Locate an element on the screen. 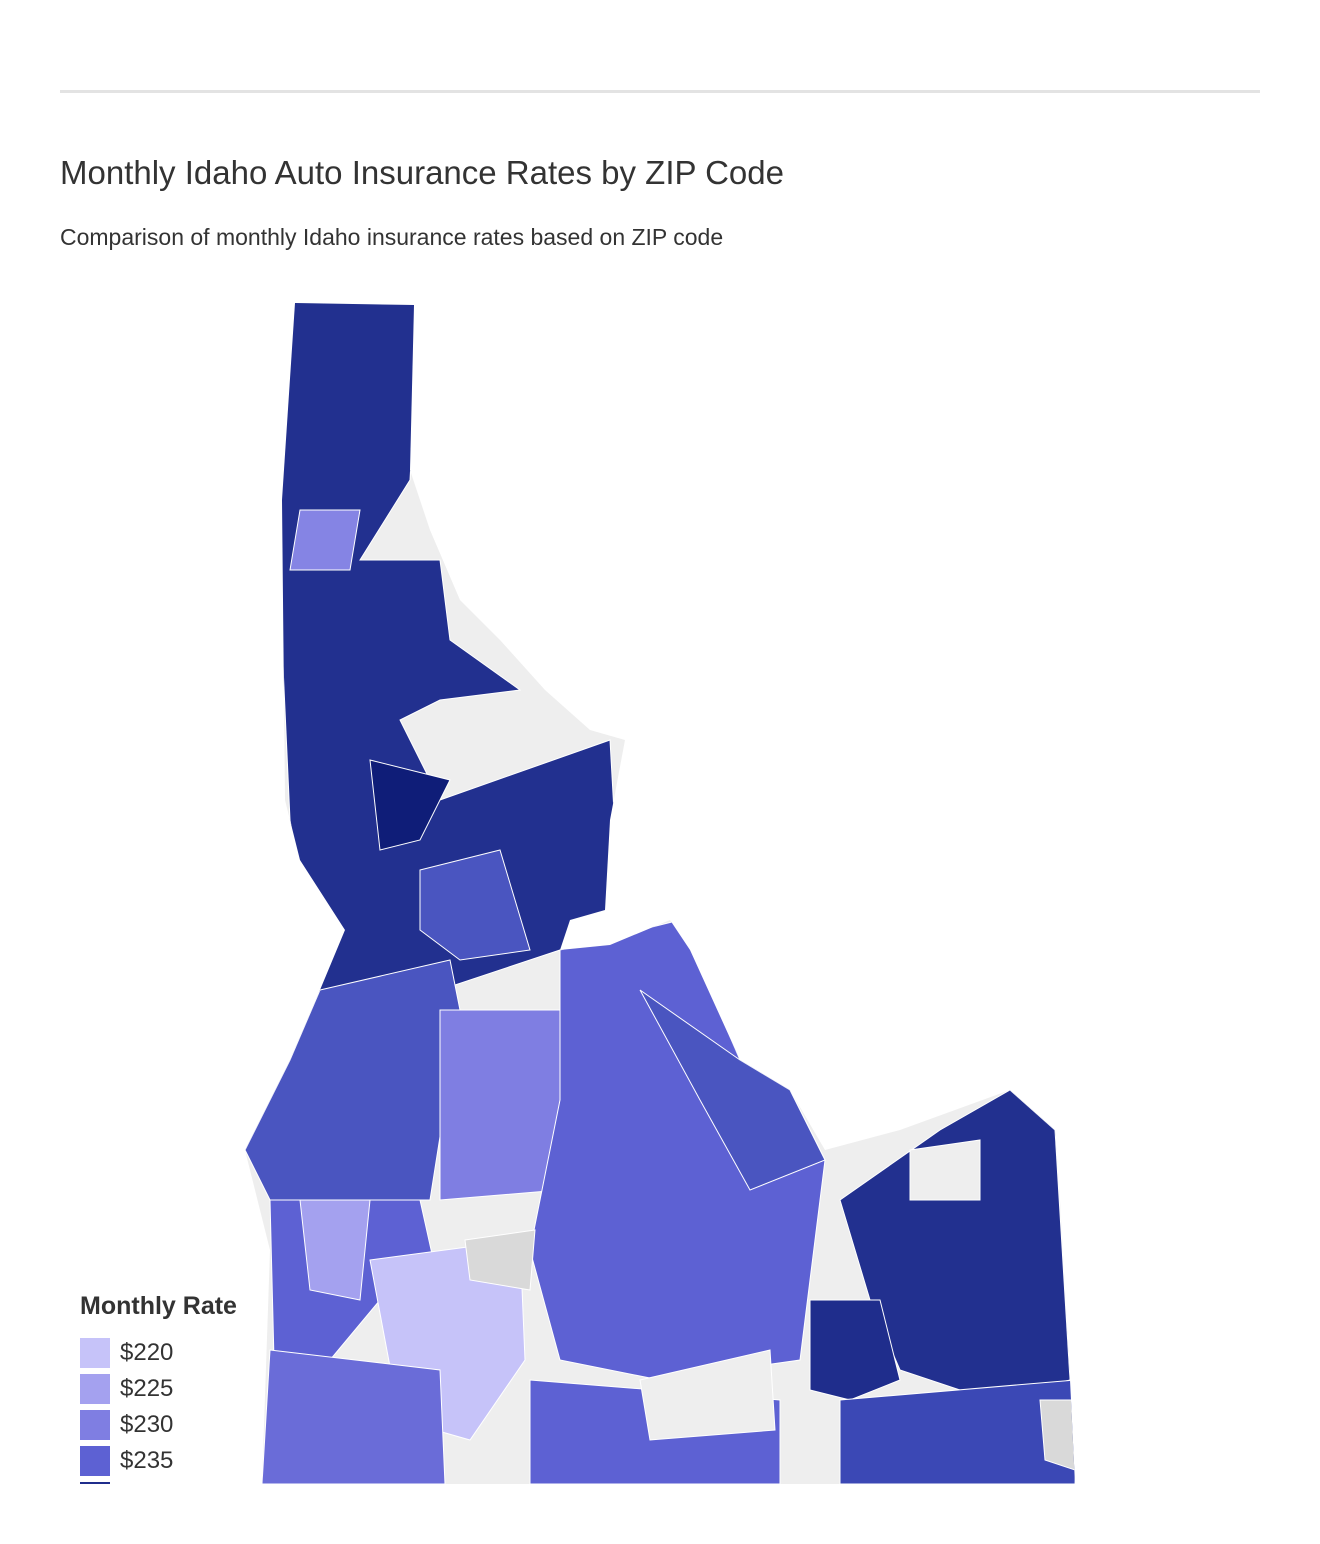 The image size is (1320, 1544). legend-label: $230 is located at coordinates (147, 1424).